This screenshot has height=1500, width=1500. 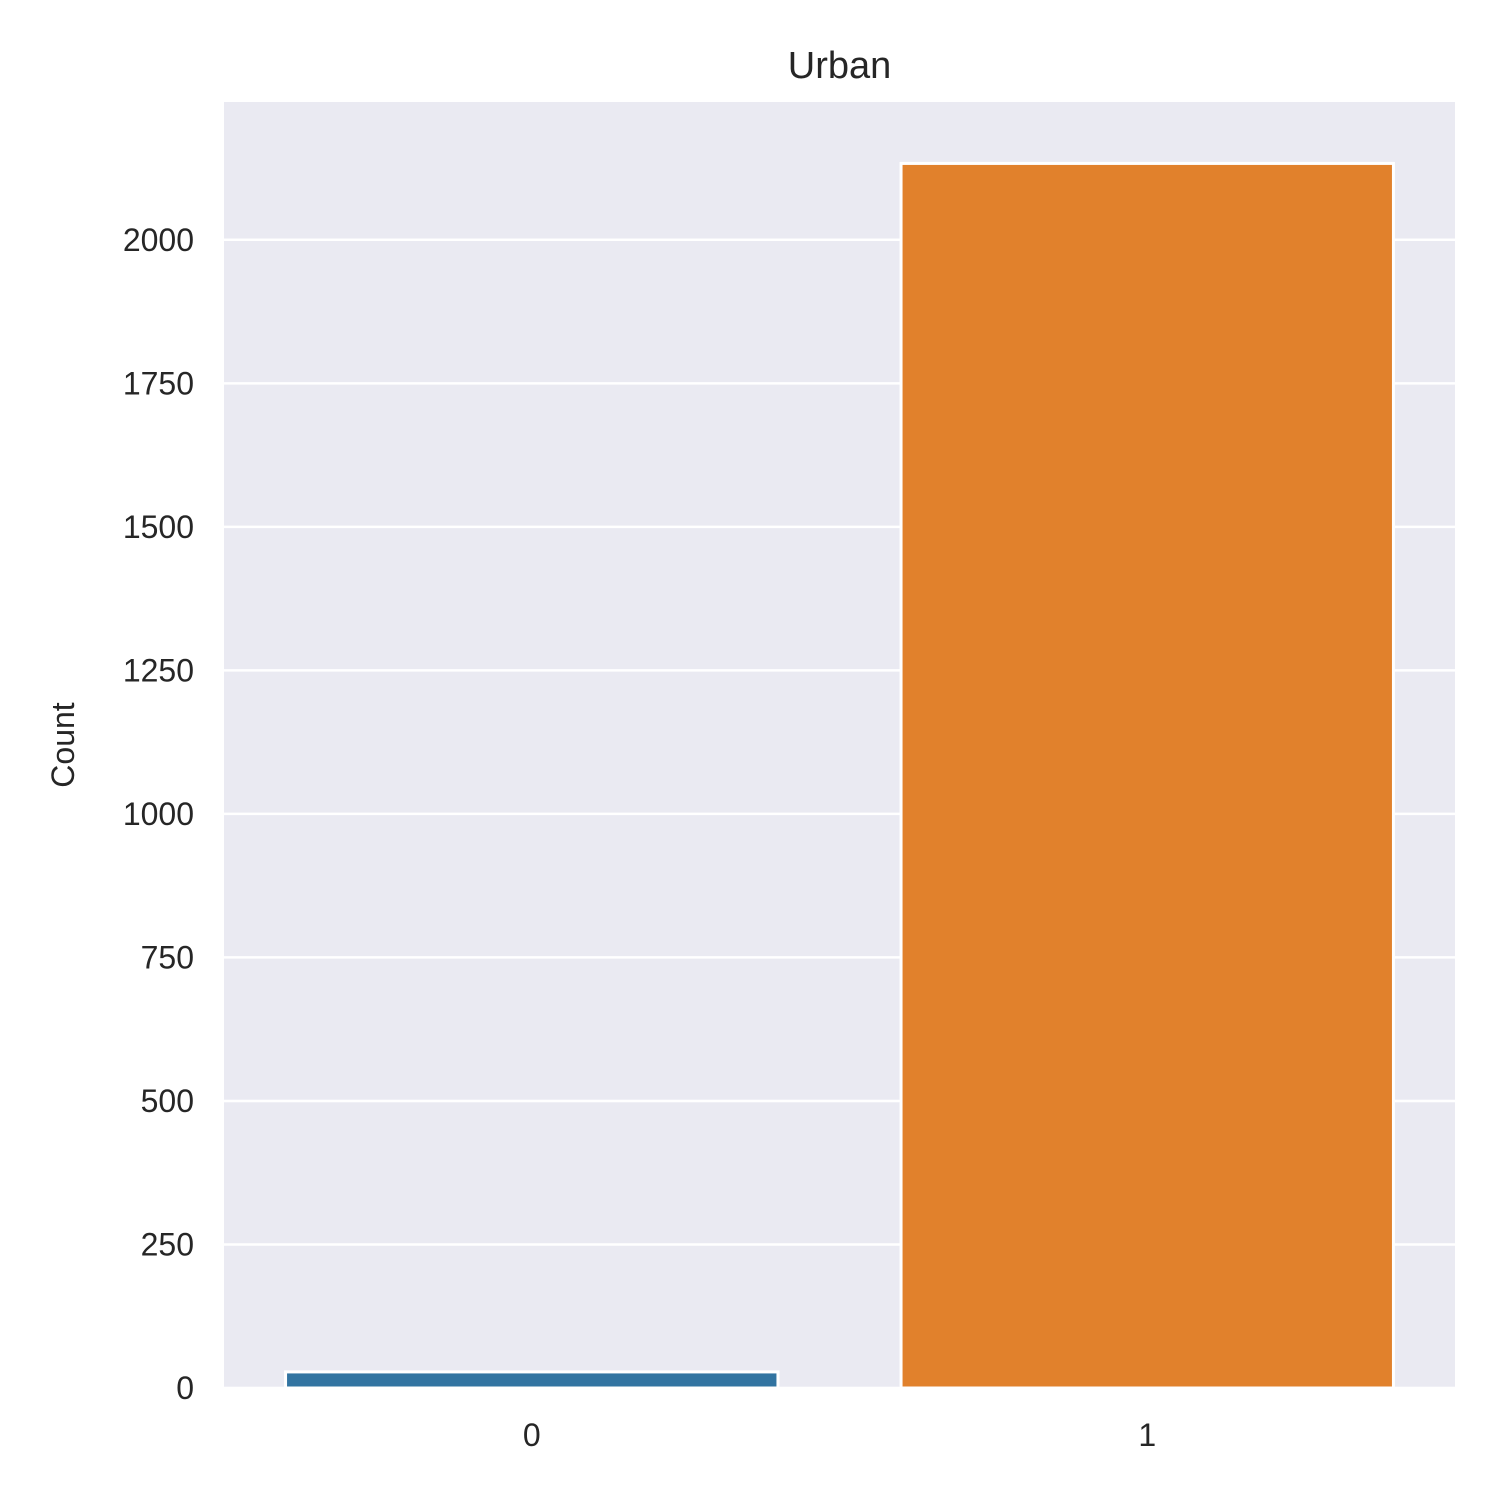 What do you see at coordinates (167, 957) in the screenshot?
I see `y-tick-label: 750` at bounding box center [167, 957].